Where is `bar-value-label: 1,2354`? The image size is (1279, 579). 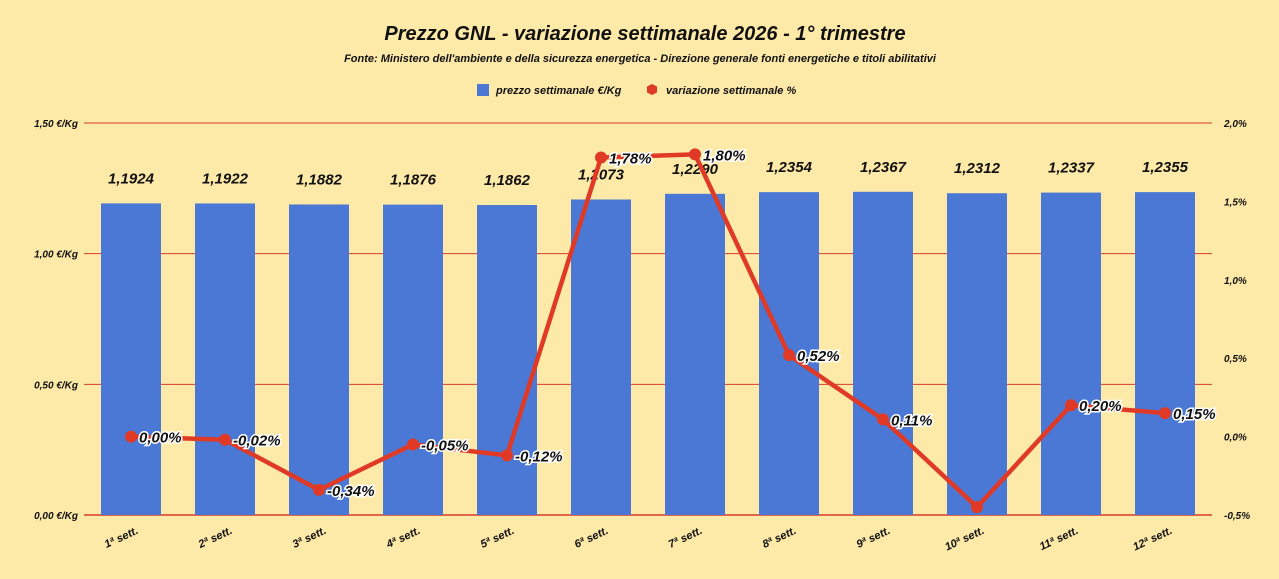 bar-value-label: 1,2354 is located at coordinates (789, 167).